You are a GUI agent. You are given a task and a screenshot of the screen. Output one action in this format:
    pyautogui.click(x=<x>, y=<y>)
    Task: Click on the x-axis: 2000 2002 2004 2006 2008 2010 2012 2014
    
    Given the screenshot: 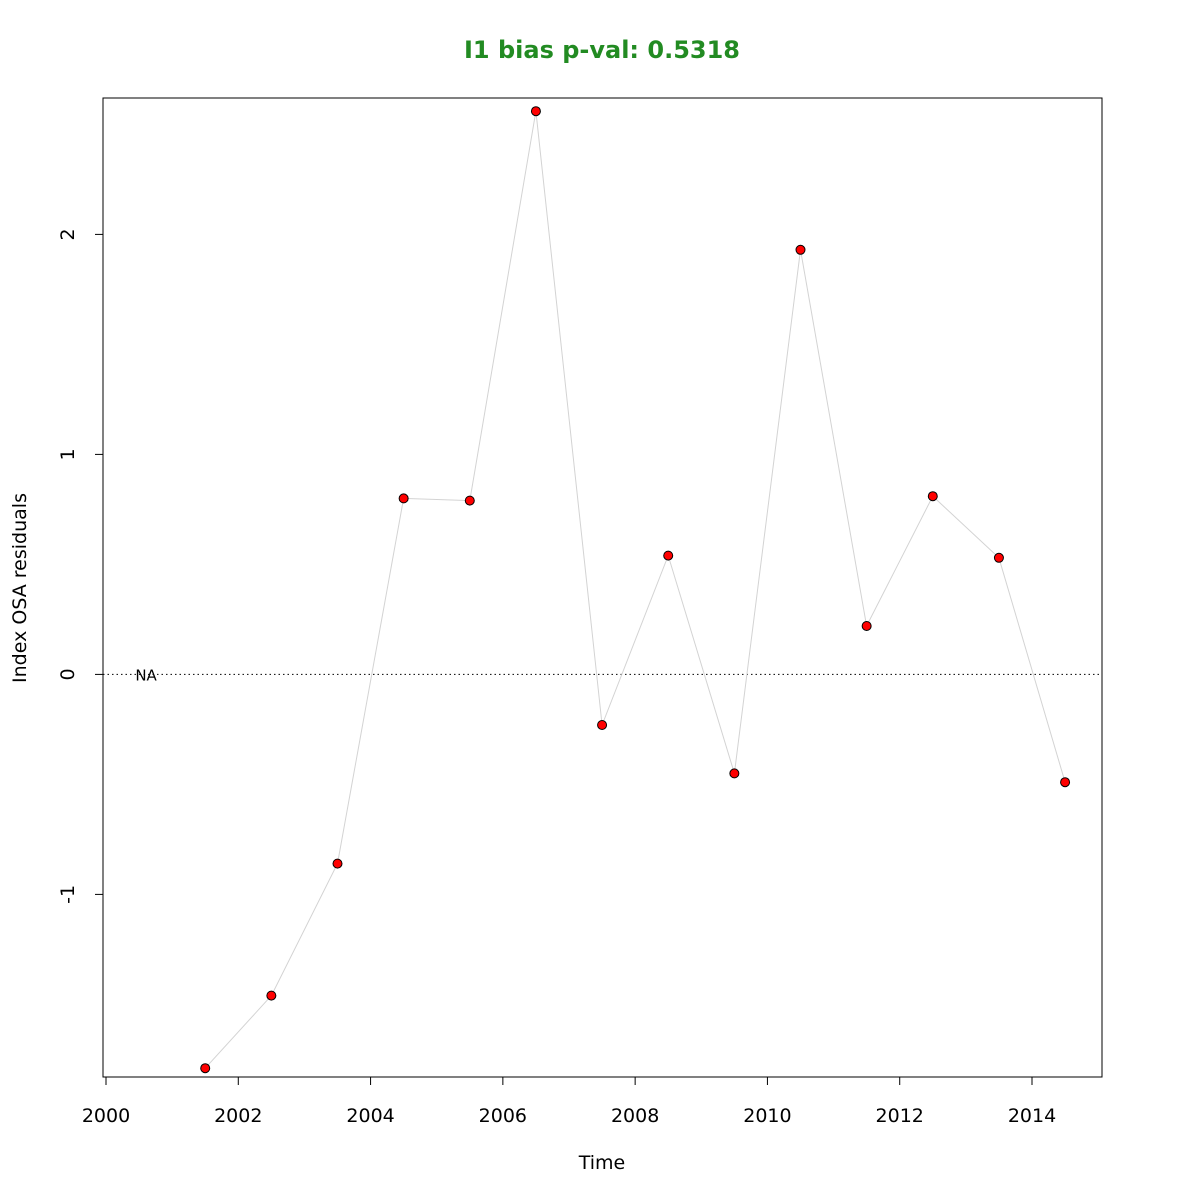 What is the action you would take?
    pyautogui.click(x=569, y=1101)
    